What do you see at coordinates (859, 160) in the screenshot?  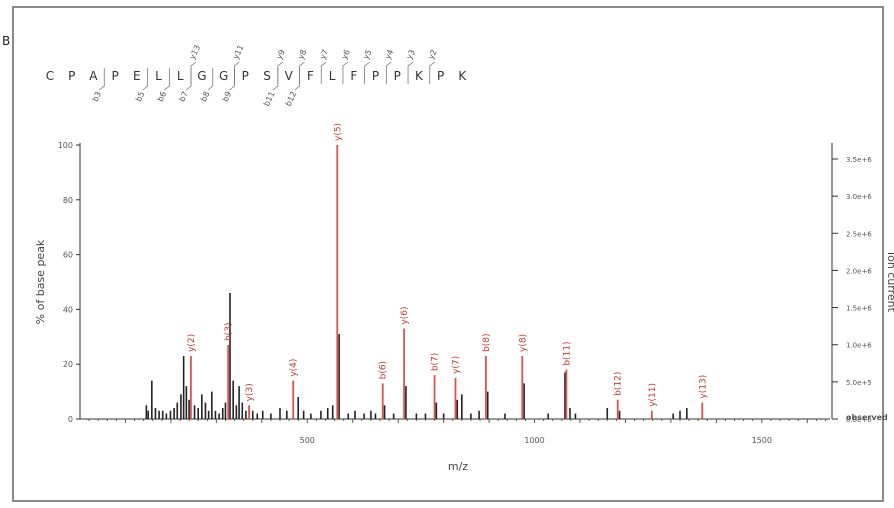 I see `right-tick-label: 3.5e+6` at bounding box center [859, 160].